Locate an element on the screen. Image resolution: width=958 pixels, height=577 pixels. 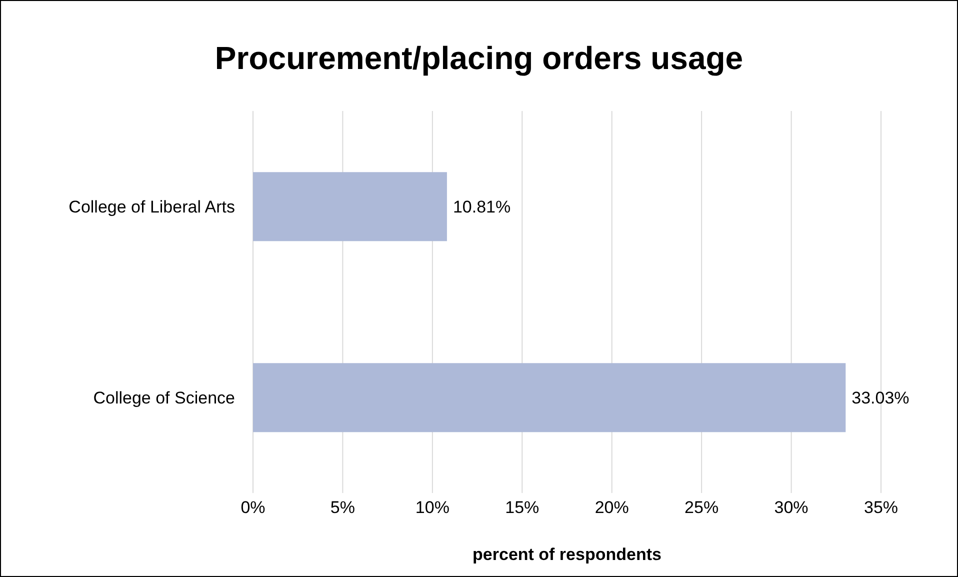
y-tick-label: College of Science is located at coordinates (164, 398).